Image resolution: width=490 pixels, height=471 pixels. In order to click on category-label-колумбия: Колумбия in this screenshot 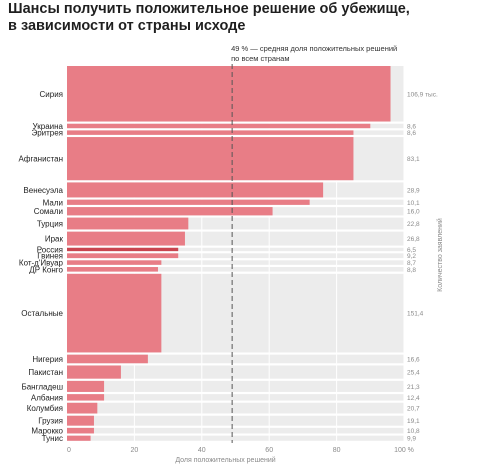, I will do `click(45, 408)`.